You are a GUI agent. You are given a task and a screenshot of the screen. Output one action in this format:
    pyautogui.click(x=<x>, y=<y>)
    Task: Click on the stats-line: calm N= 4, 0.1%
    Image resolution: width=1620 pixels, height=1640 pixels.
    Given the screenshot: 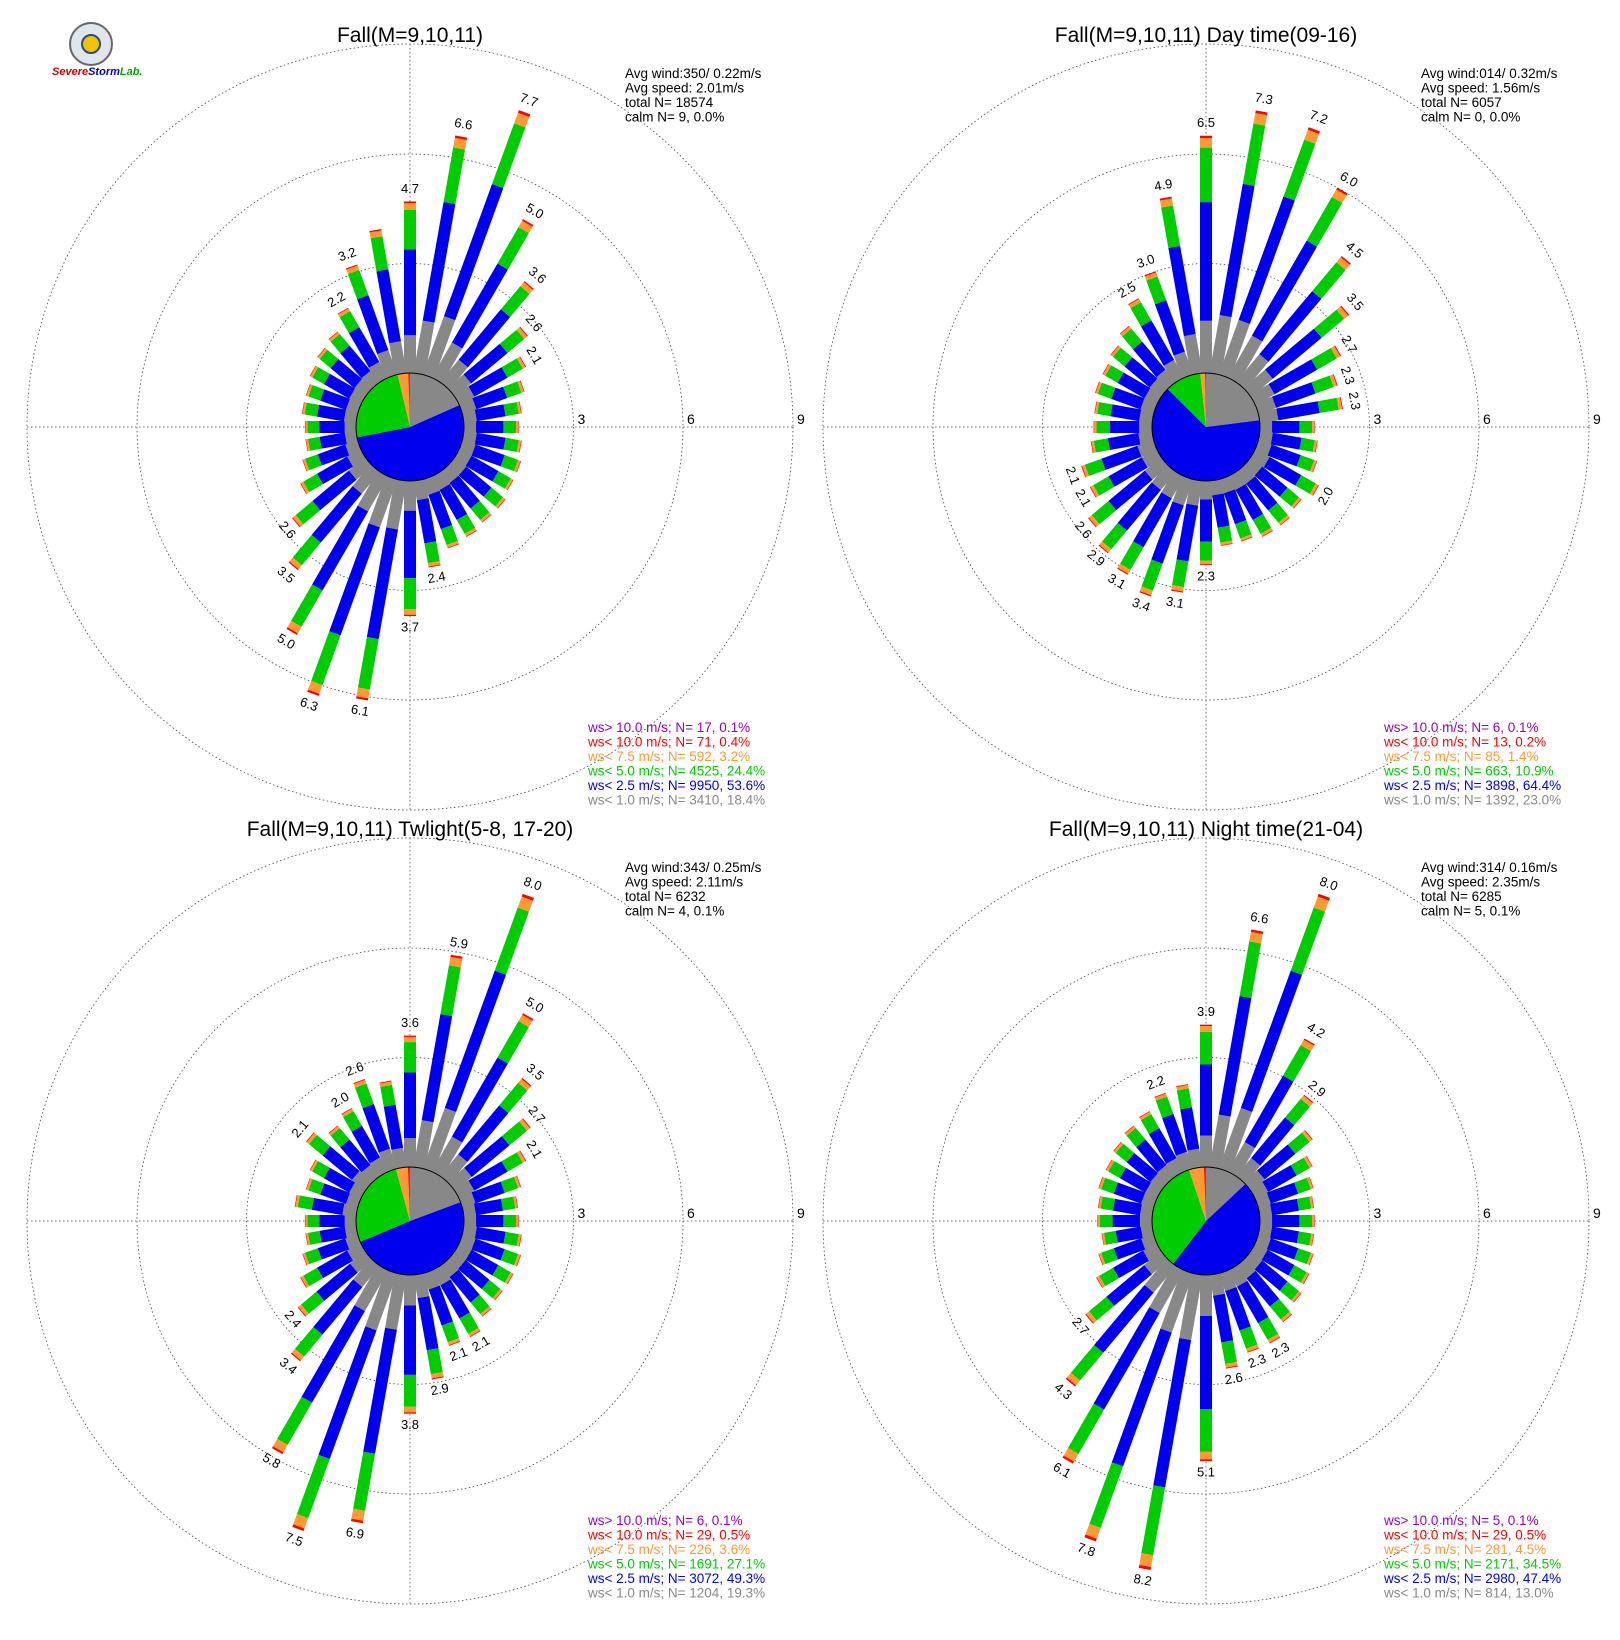 What is the action you would take?
    pyautogui.click(x=674, y=911)
    